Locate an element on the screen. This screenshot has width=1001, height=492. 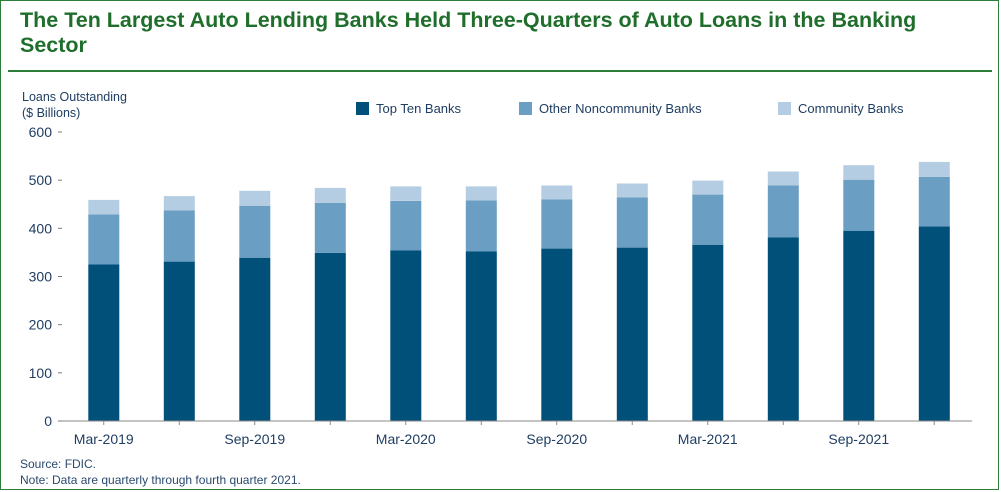
x-tick-label: Sep-2020 is located at coordinates (556, 439).